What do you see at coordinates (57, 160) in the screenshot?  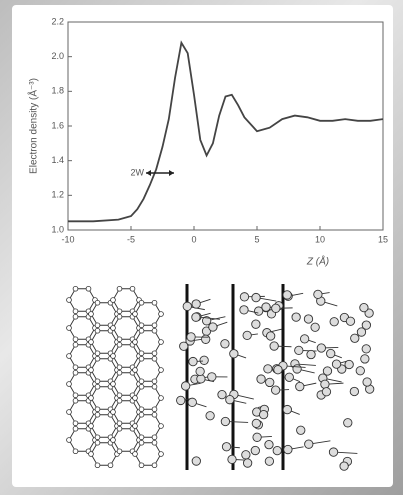 I see `y-tick-label: 1.4` at bounding box center [57, 160].